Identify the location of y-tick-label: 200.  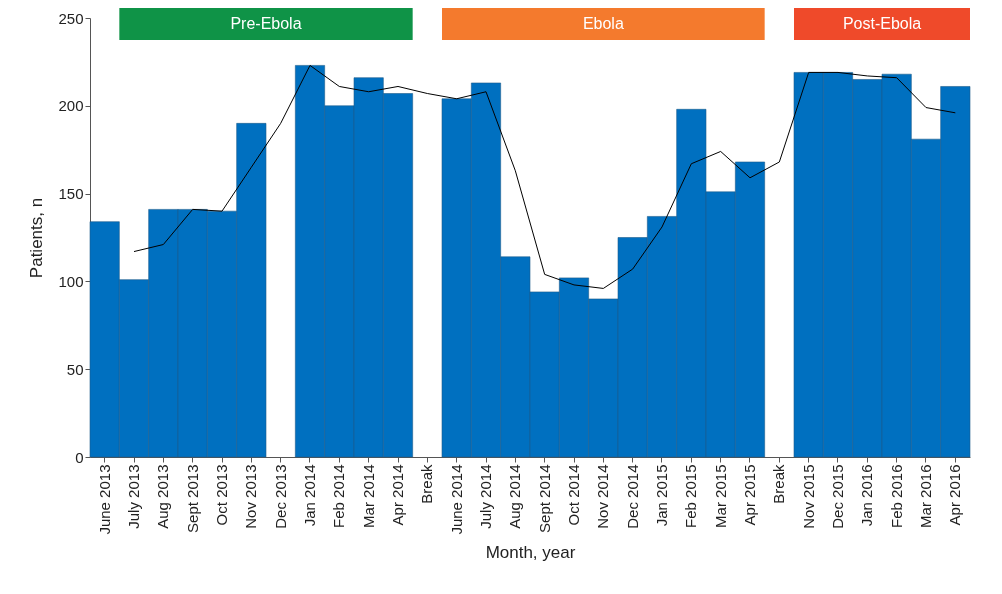
(71, 106).